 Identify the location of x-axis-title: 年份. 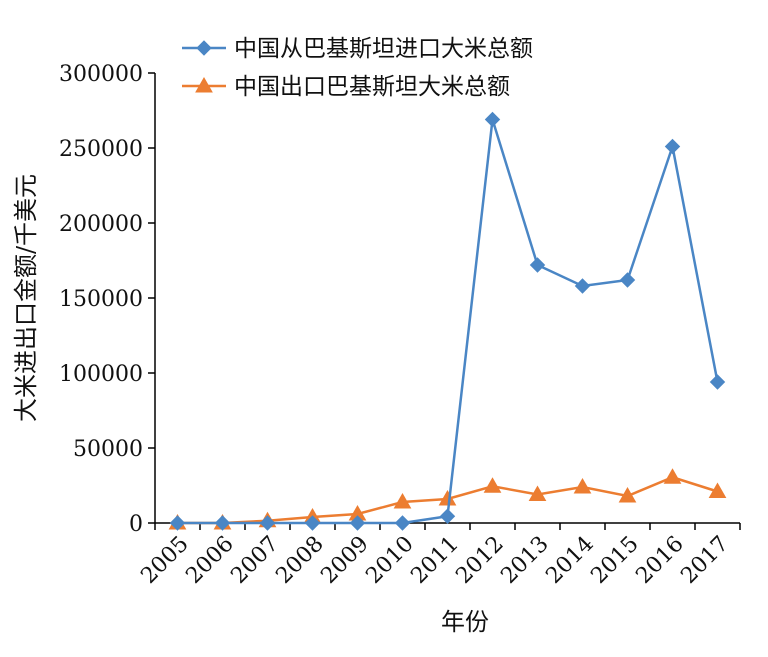
(465, 622).